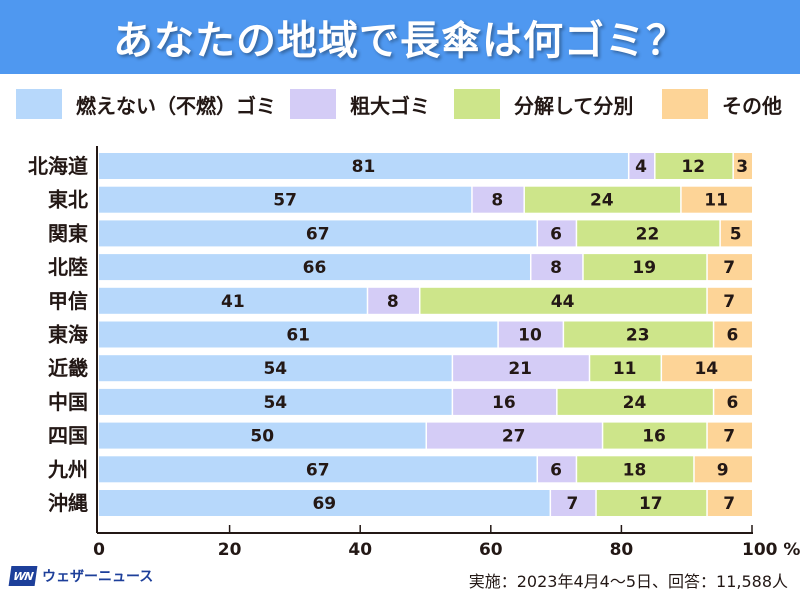 The width and height of the screenshot is (800, 600). Describe the element at coordinates (68, 436) in the screenshot. I see `category-label: 四国` at that location.